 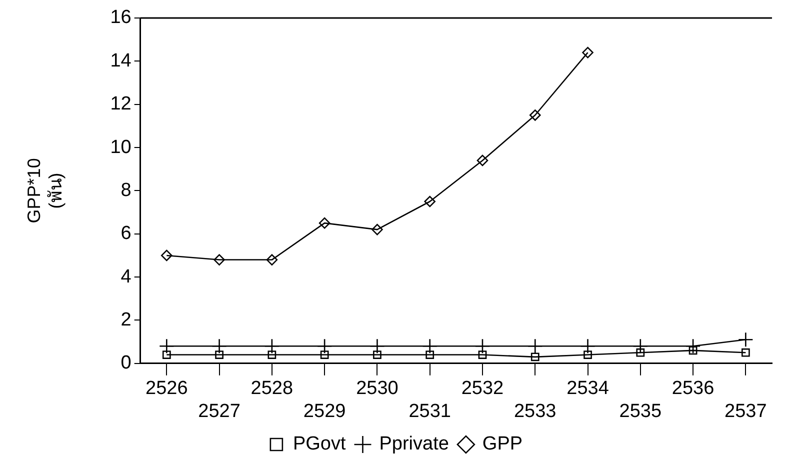 I want to click on y-tick-label: 12, so click(x=121, y=104).